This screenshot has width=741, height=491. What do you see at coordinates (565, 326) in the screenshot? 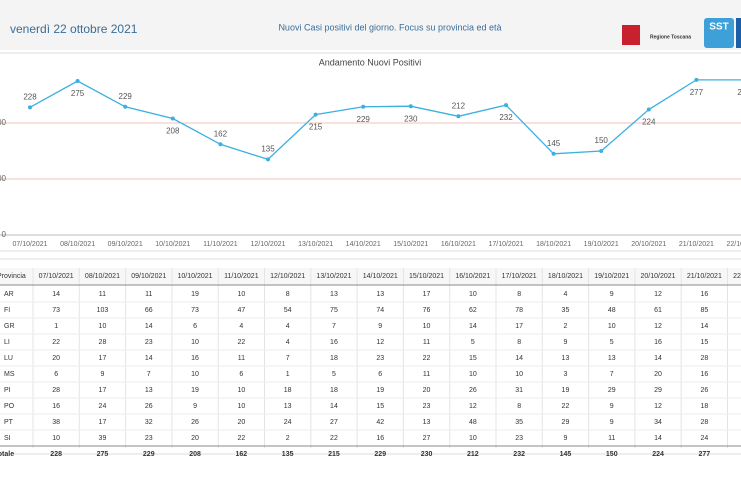
I see `cell: 2` at bounding box center [565, 326].